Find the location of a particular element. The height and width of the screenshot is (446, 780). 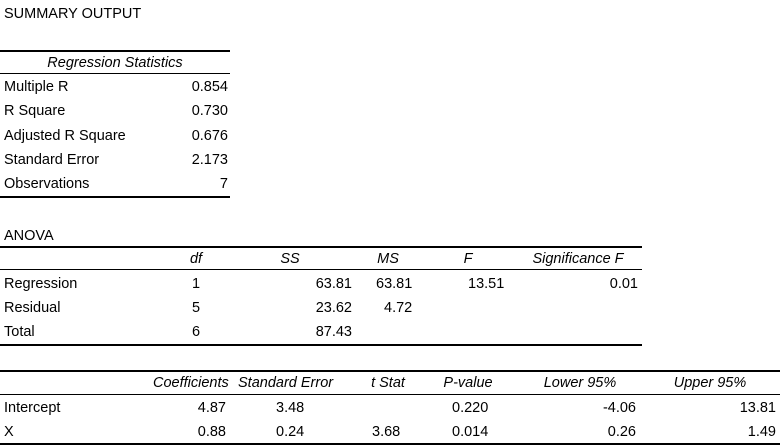

coef-header-lower-95: Lower 95% is located at coordinates (580, 383).